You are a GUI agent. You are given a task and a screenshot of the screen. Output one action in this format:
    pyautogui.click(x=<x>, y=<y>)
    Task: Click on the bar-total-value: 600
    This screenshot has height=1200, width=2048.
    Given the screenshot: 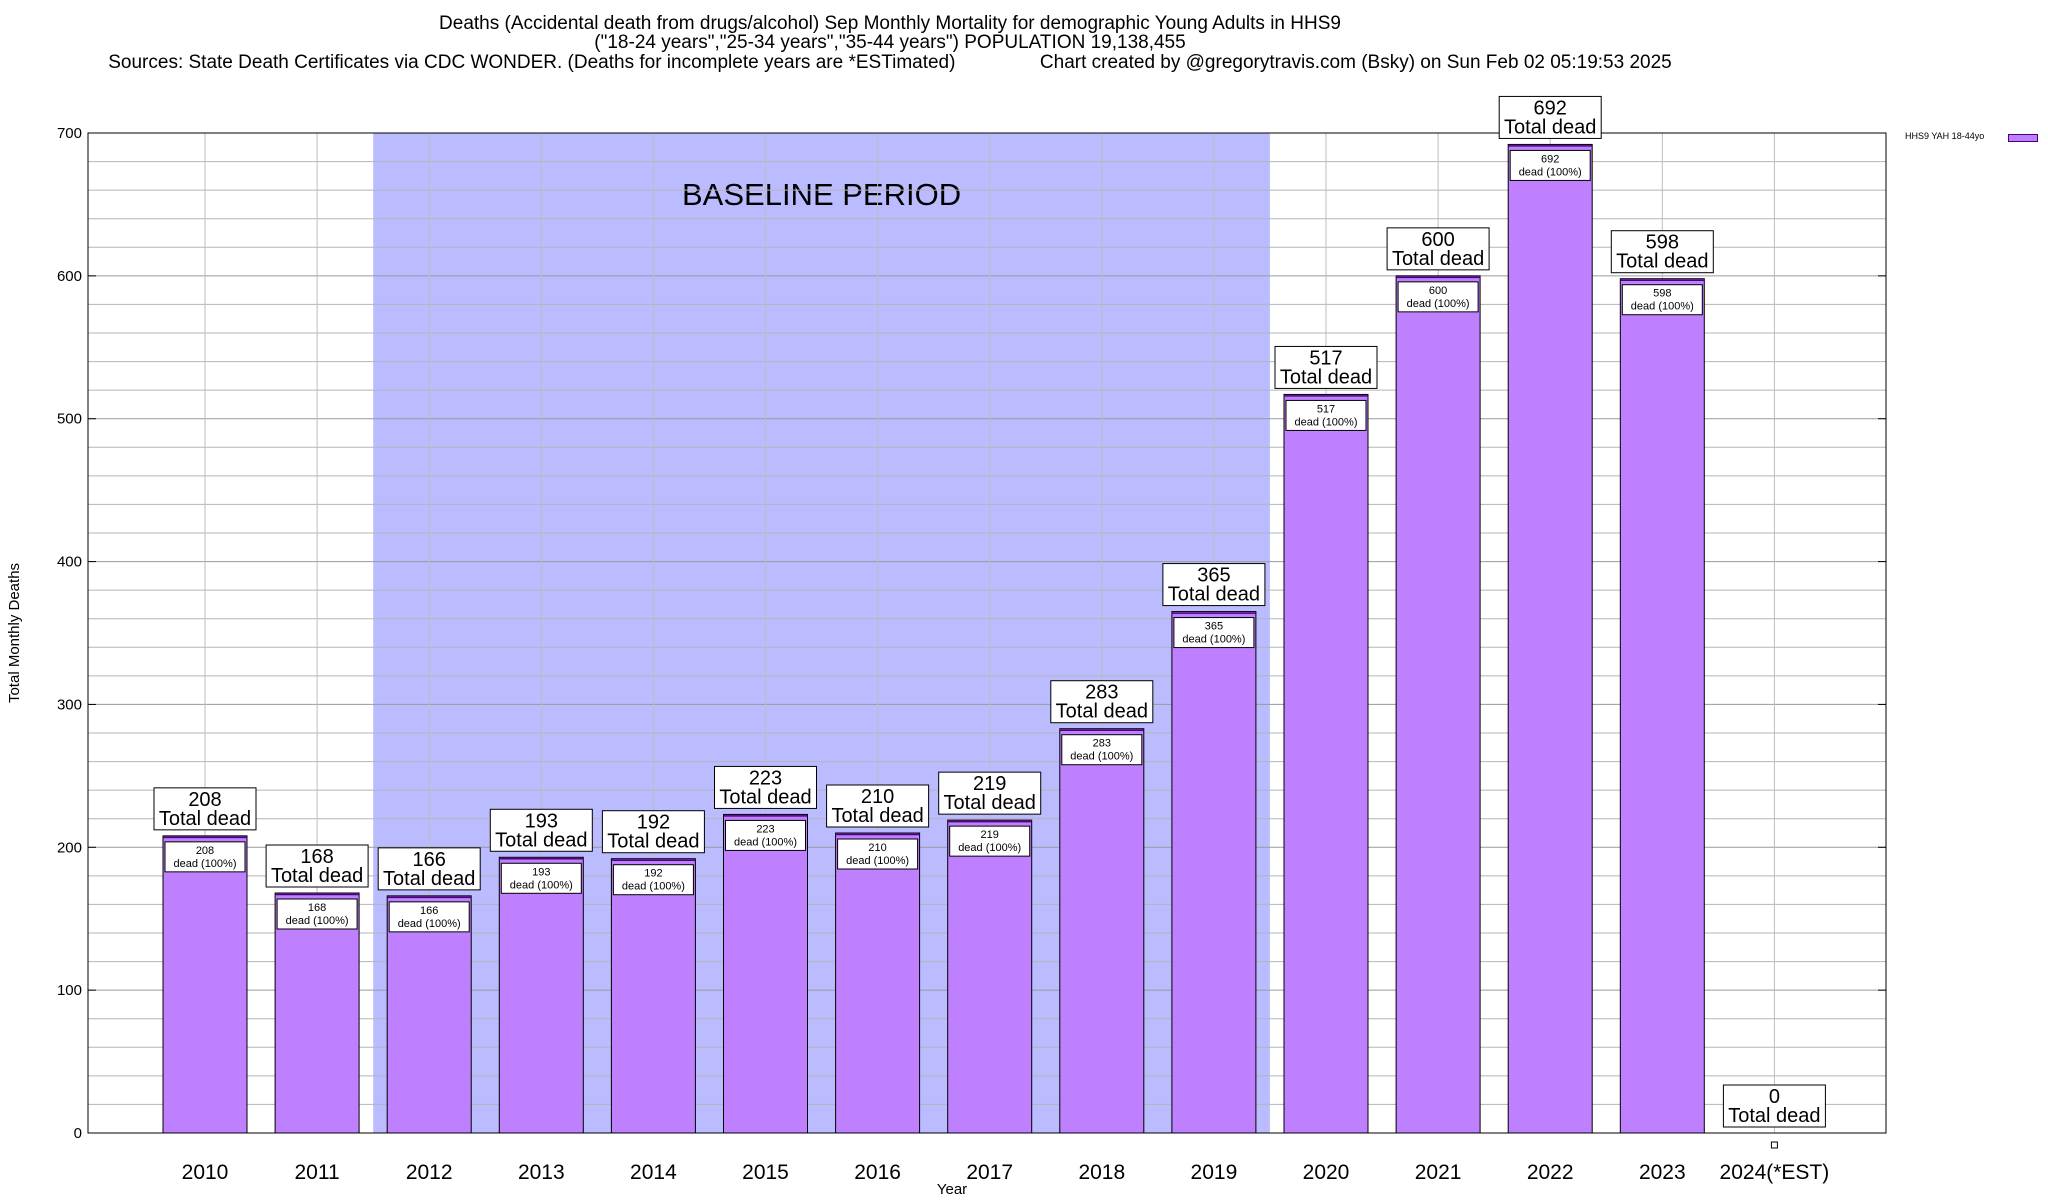 What is the action you would take?
    pyautogui.click(x=1437, y=240)
    